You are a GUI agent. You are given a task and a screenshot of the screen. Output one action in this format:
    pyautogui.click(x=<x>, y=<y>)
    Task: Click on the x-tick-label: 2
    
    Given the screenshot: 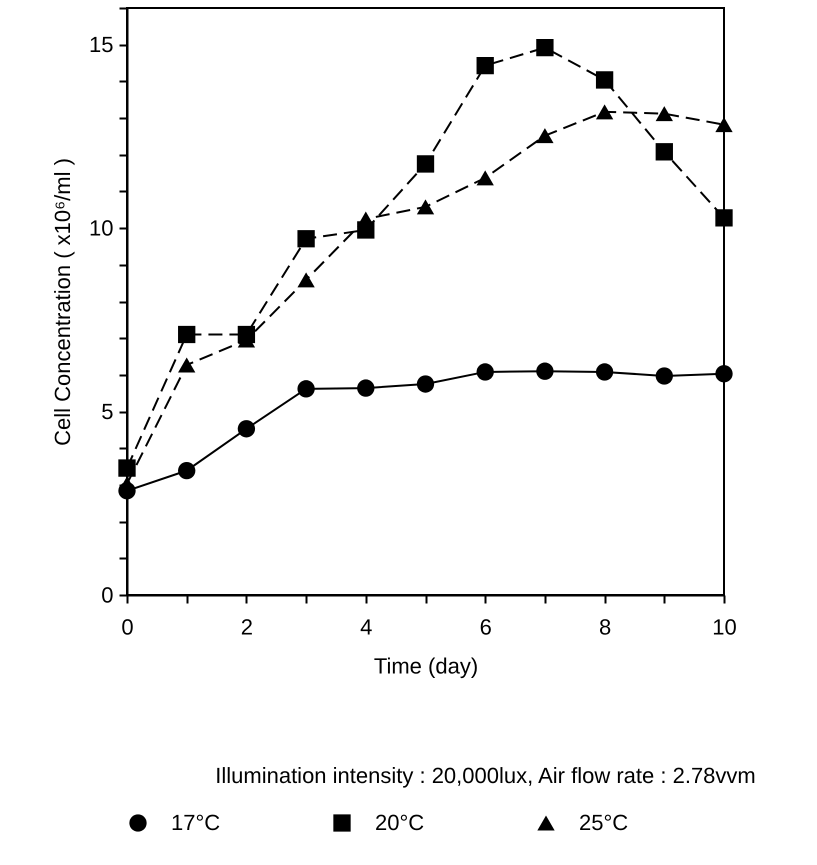 What is the action you would take?
    pyautogui.click(x=247, y=627)
    